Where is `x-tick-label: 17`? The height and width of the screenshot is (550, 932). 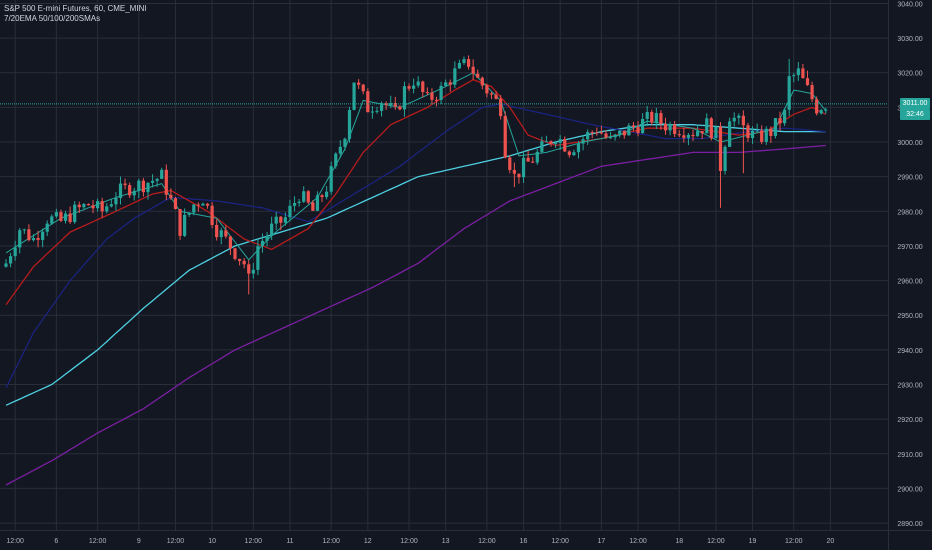 x-tick-label: 17 is located at coordinates (602, 541).